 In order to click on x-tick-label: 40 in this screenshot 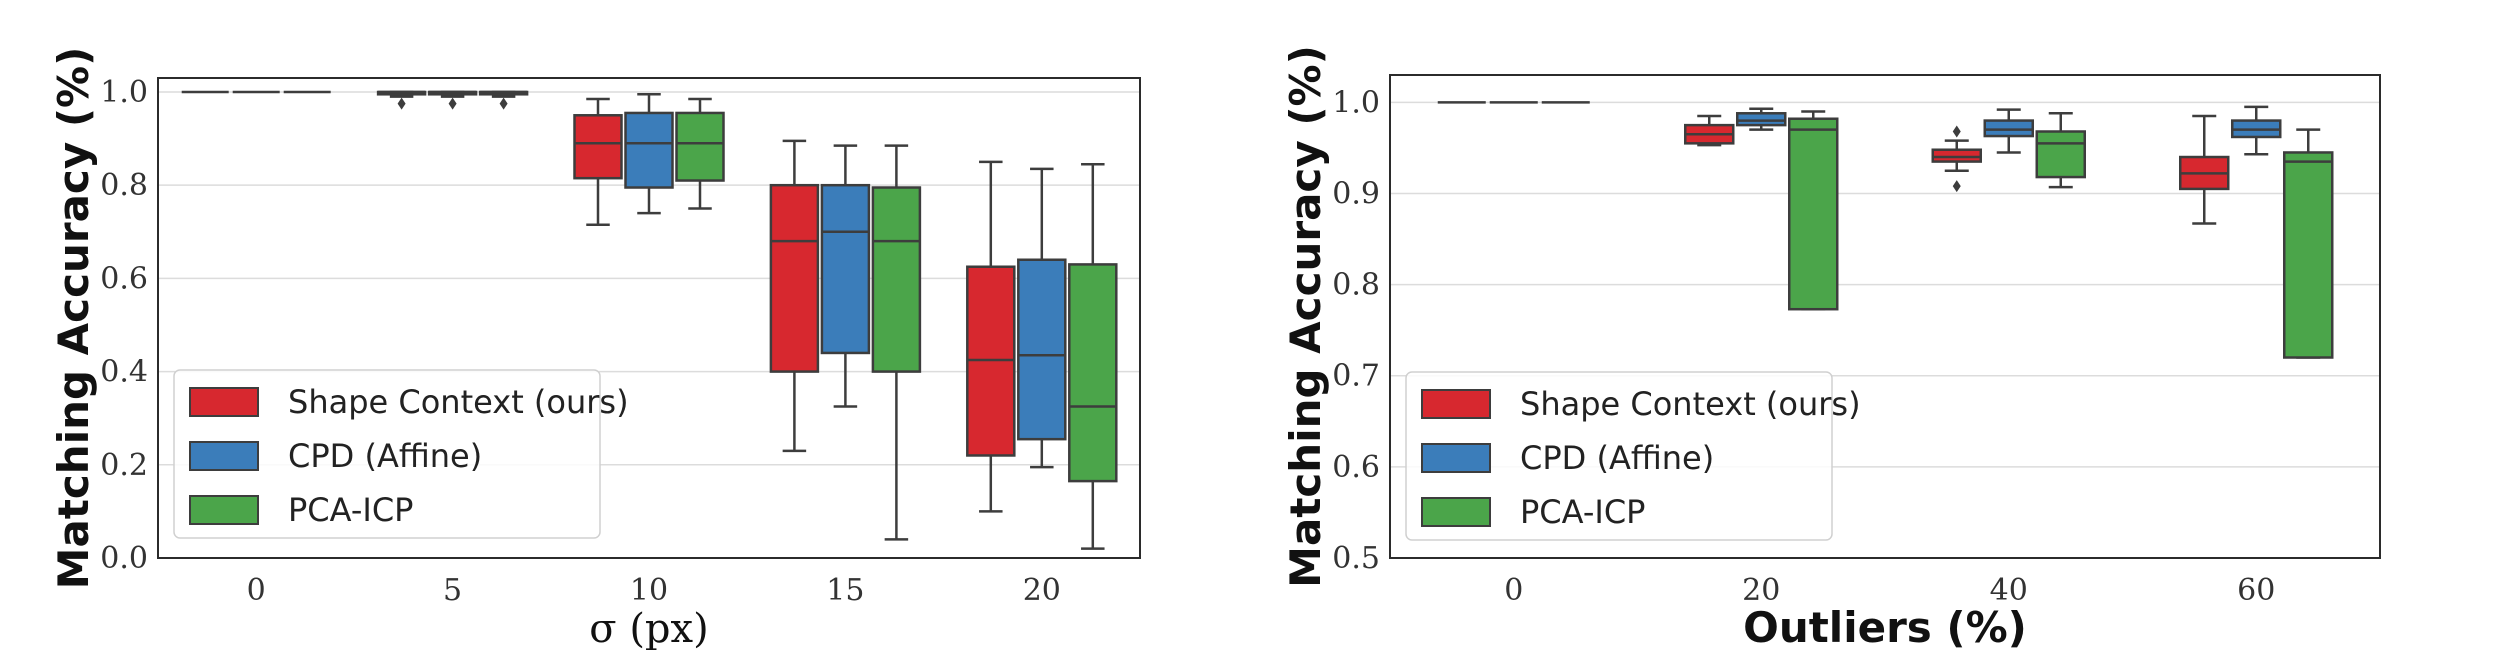, I will do `click(2009, 590)`.